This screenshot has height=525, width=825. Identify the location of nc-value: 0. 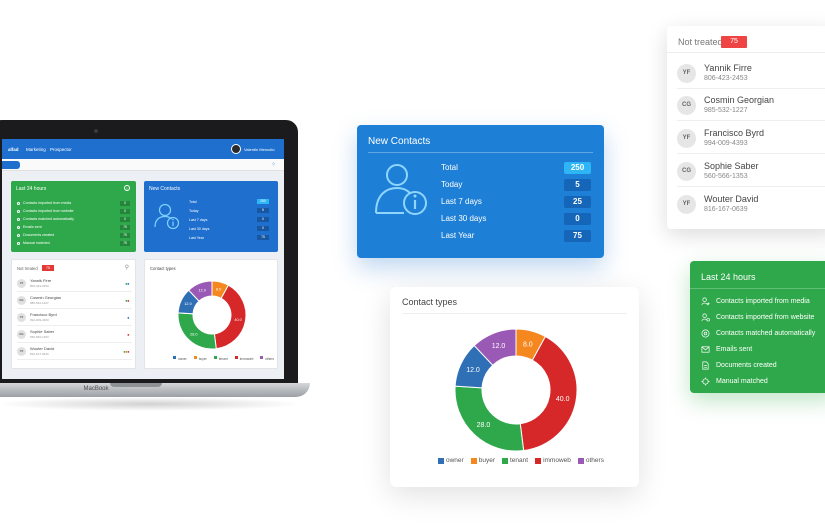
(263, 228).